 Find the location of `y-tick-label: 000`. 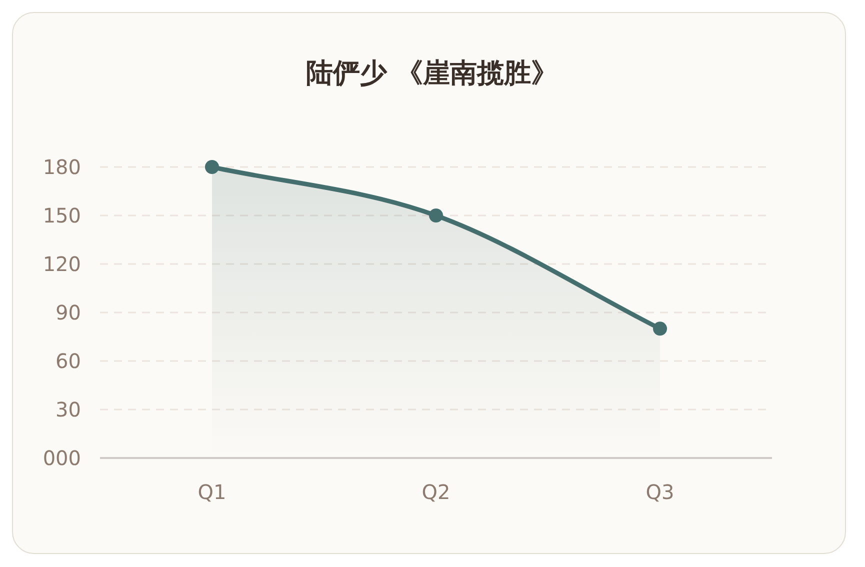

y-tick-label: 000 is located at coordinates (61, 458).